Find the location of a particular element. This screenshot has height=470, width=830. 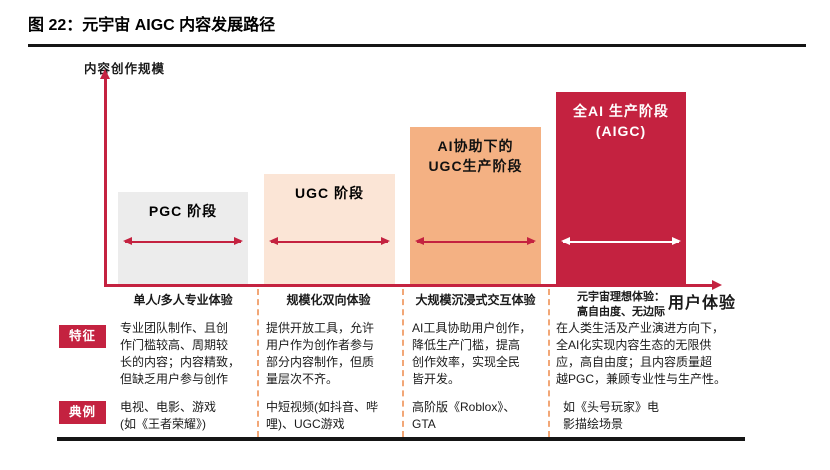

x-axis-line is located at coordinates (409, 285).